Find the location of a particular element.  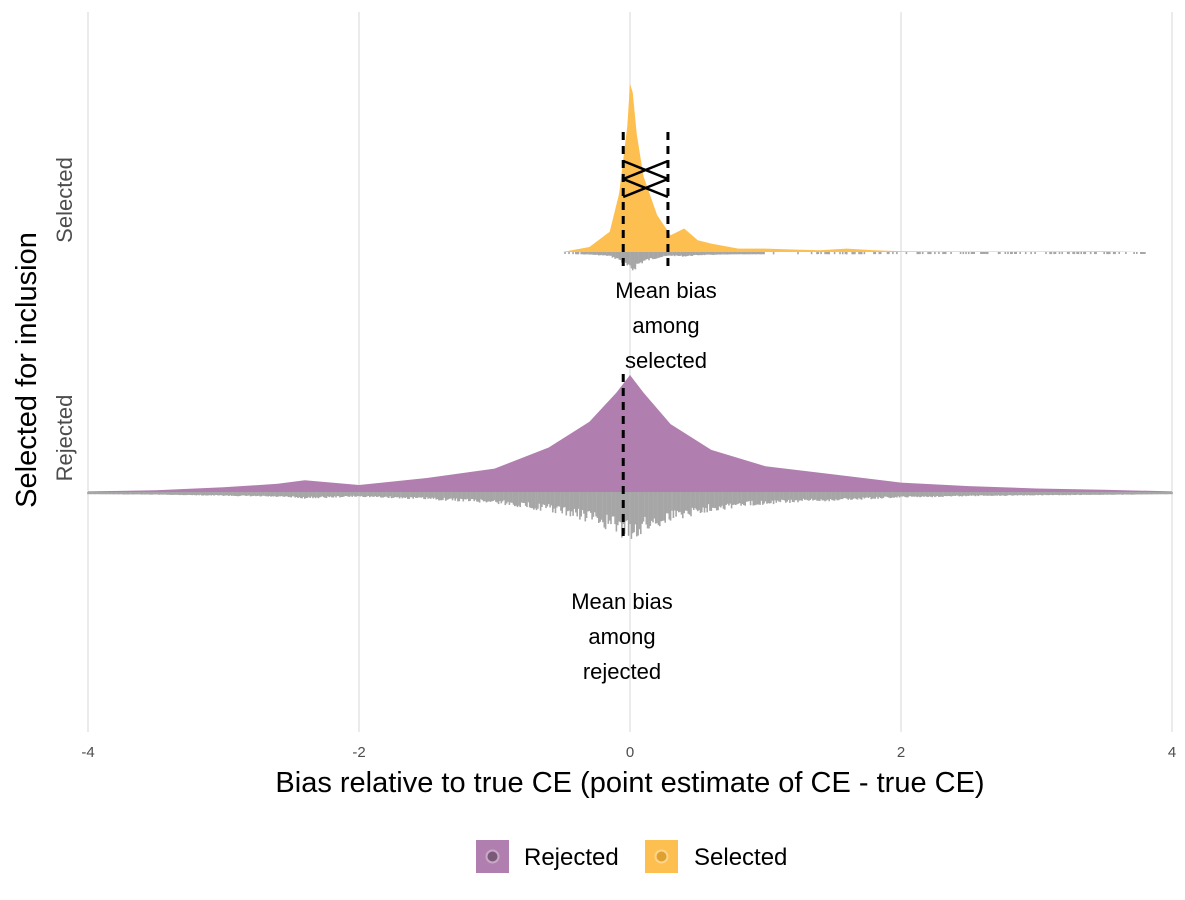

legend-label-selected: Selected is located at coordinates (740, 857).